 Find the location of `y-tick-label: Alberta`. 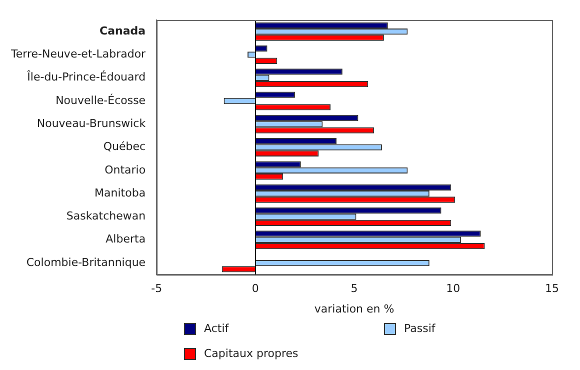

y-tick-label: Alberta is located at coordinates (126, 239).